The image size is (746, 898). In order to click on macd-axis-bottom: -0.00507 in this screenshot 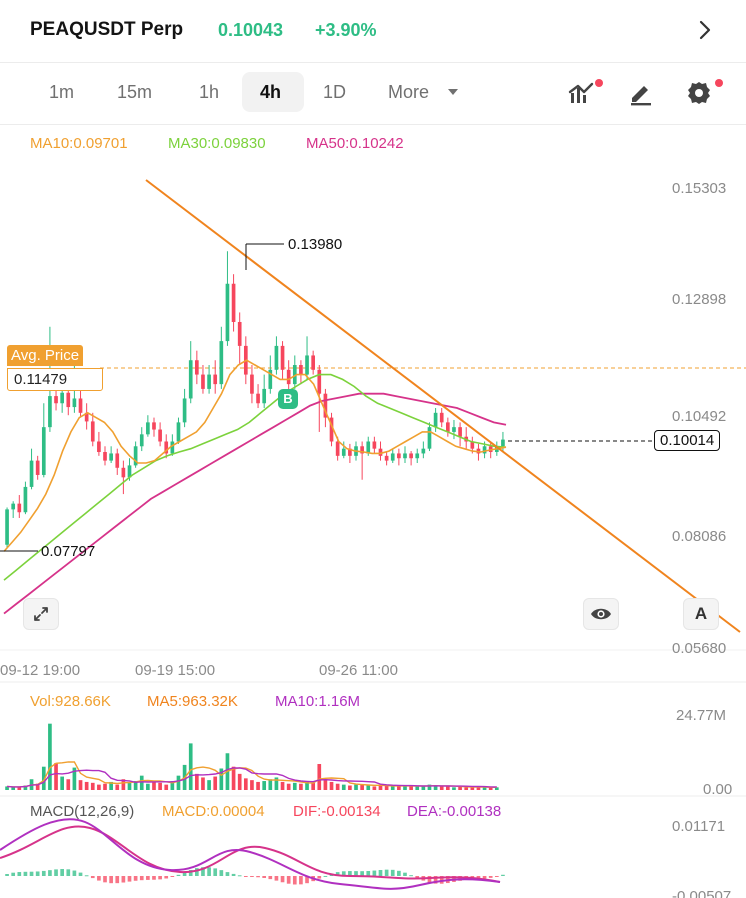, I will do `click(702, 893)`.